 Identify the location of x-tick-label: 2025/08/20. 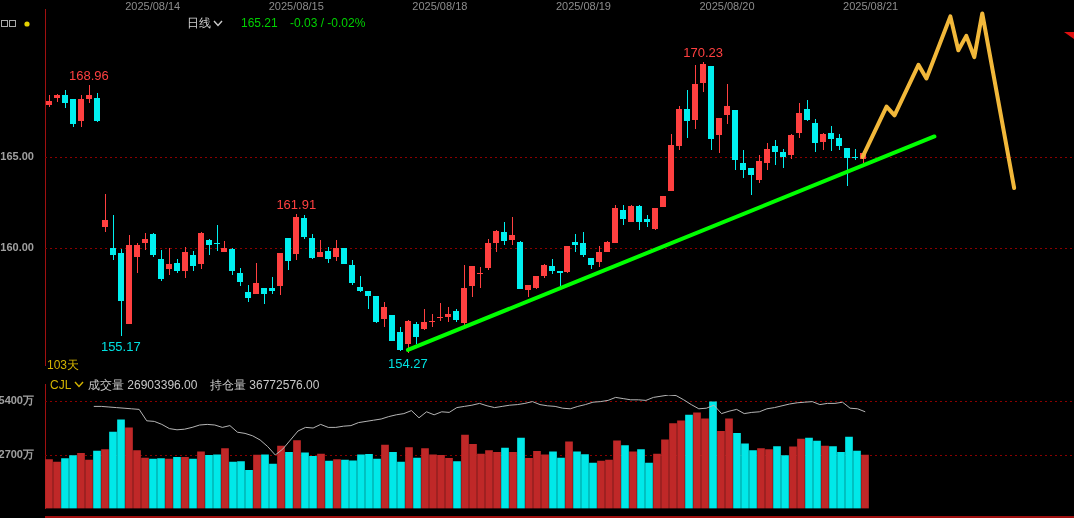
(727, 6).